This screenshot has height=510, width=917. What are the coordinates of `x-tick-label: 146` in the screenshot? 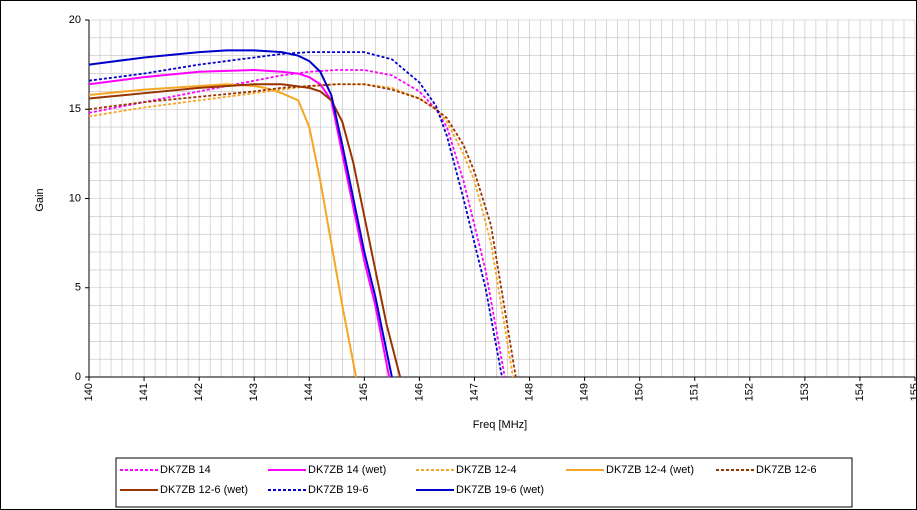 It's located at (419, 392).